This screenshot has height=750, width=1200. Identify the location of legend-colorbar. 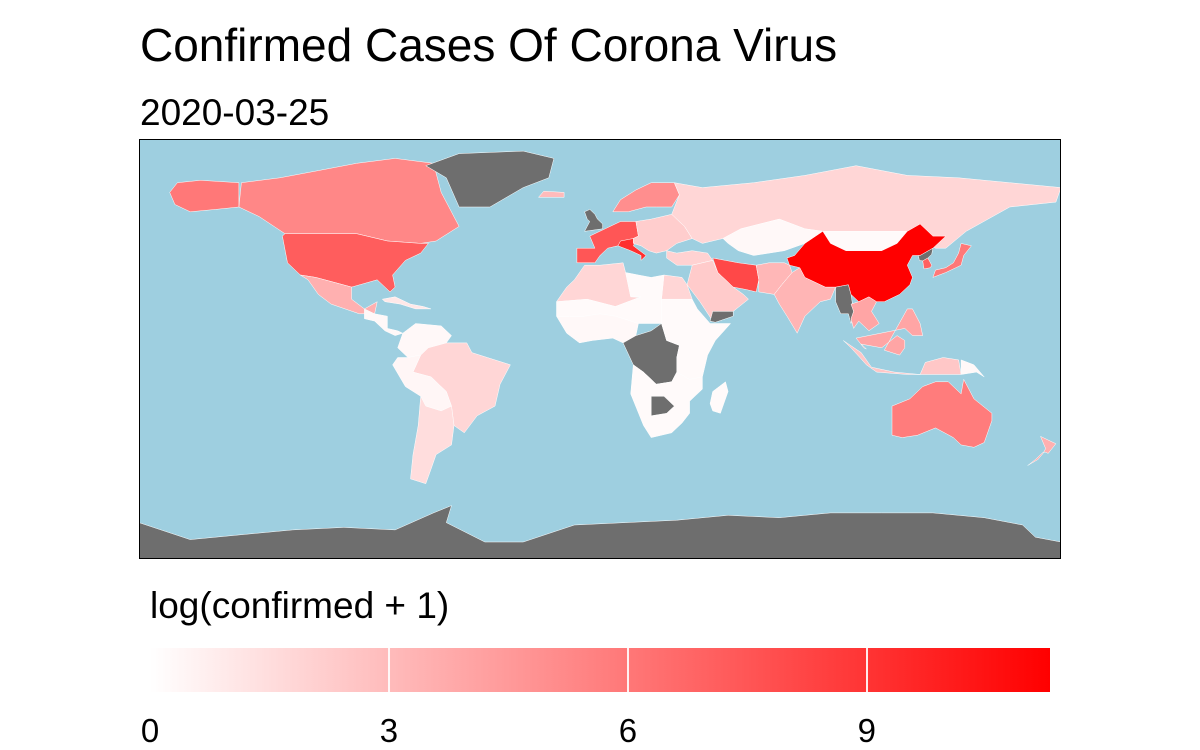
(600, 670).